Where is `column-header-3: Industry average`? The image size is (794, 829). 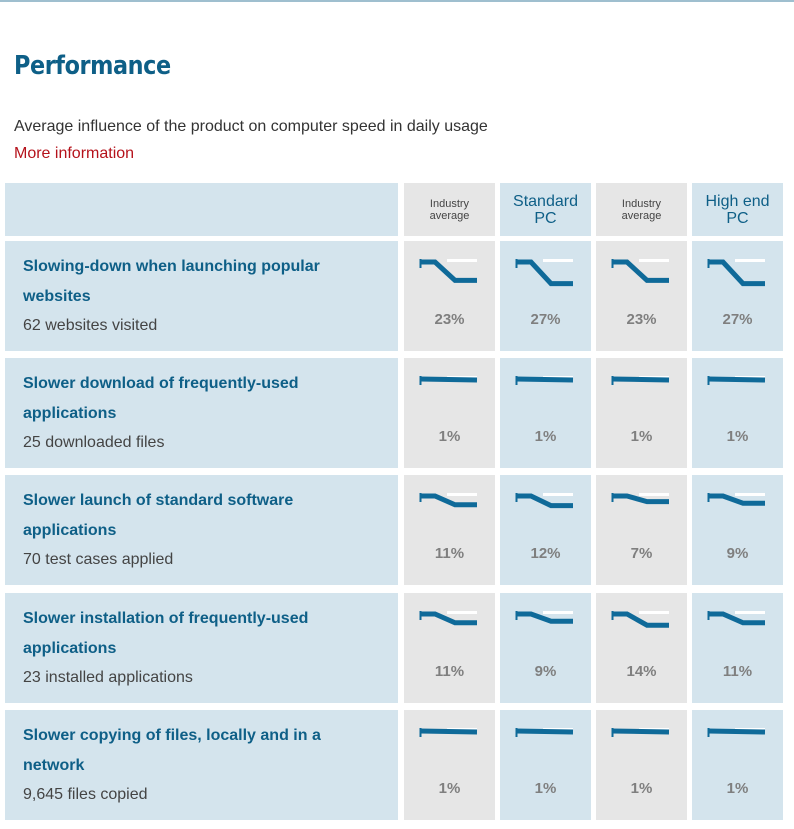 column-header-3: Industry average is located at coordinates (641, 209).